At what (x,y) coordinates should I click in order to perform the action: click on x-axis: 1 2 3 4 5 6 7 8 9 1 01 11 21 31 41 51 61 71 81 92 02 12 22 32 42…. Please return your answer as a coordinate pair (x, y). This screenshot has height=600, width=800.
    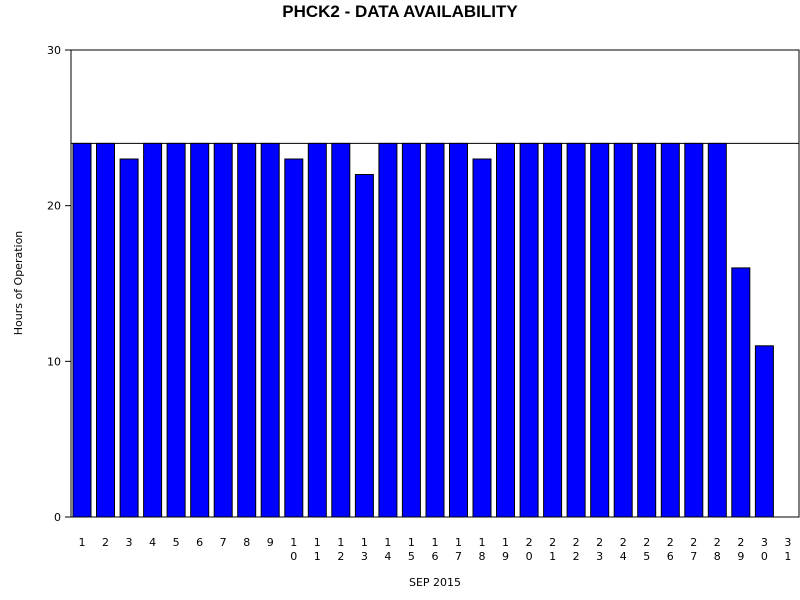
    Looking at the image, I should click on (435, 549).